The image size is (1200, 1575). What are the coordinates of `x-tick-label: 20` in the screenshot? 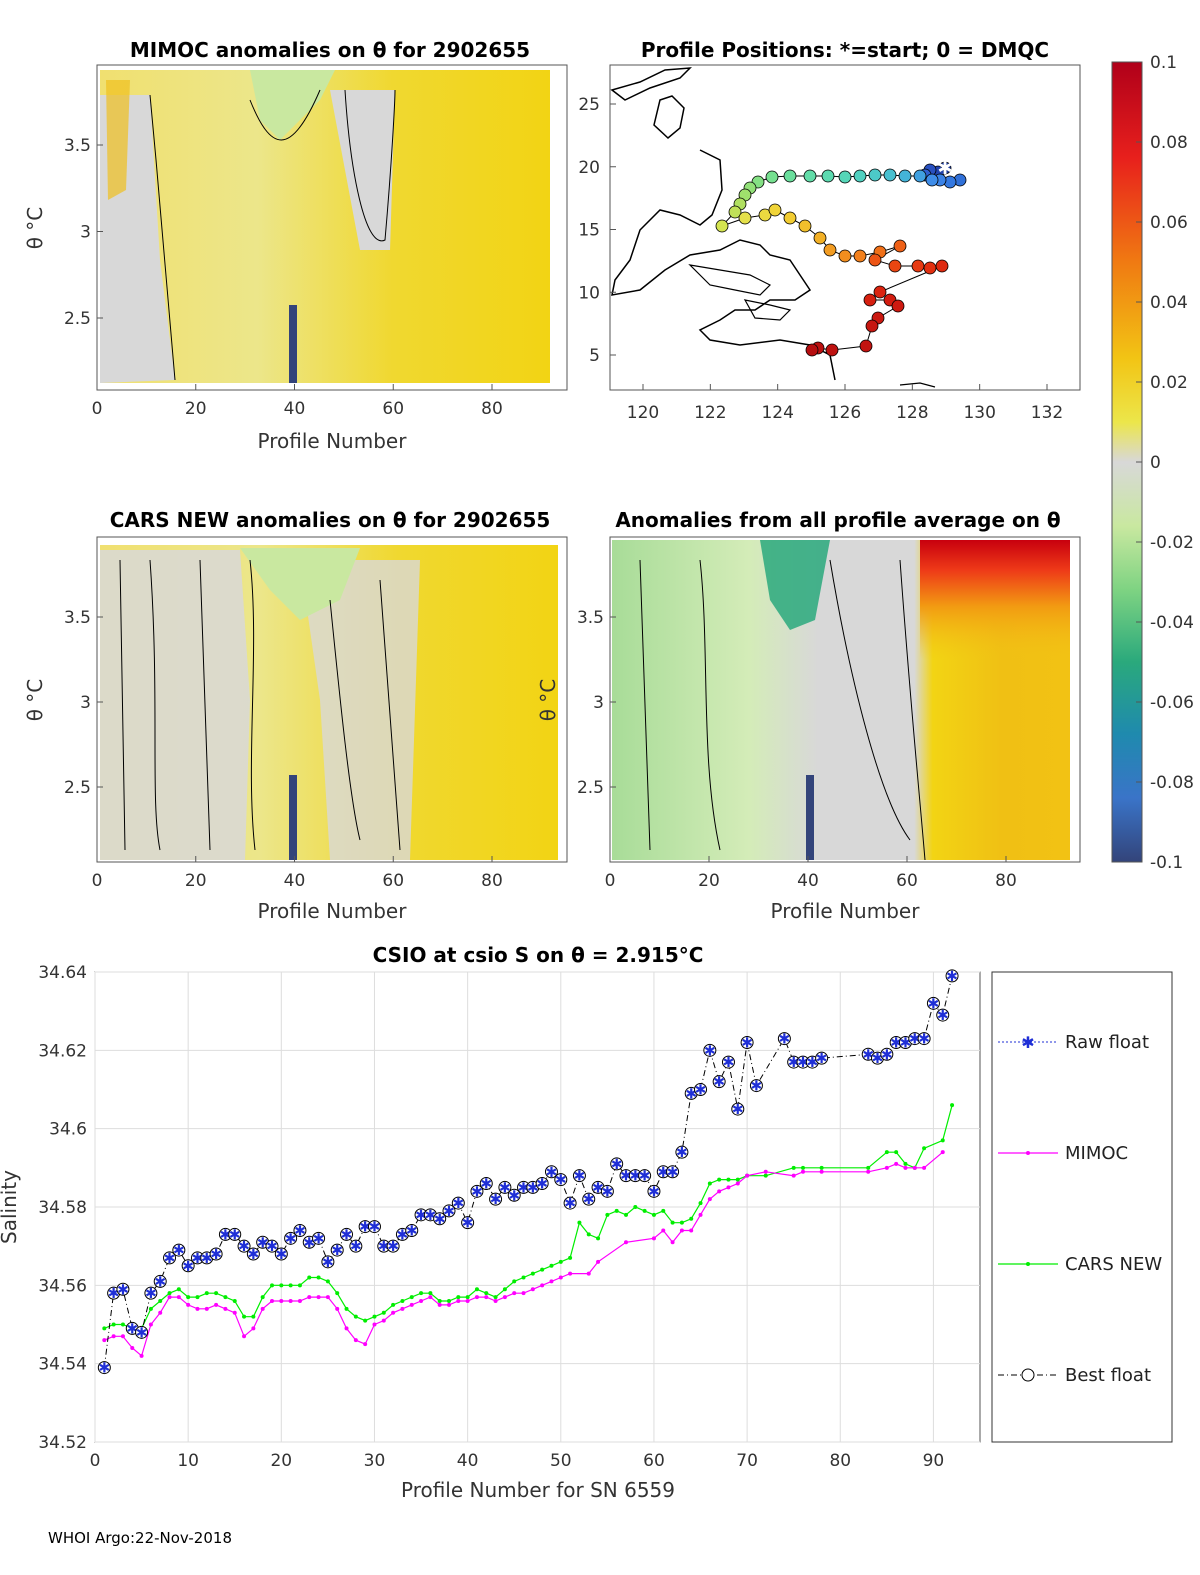 It's located at (196, 409).